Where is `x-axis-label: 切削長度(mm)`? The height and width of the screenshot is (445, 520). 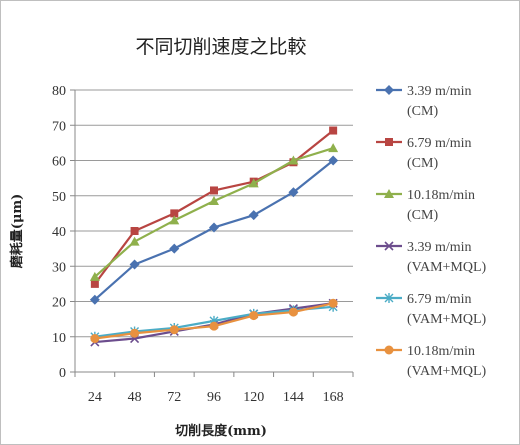
x-axis-label: 切削長度(mm) is located at coordinates (221, 431).